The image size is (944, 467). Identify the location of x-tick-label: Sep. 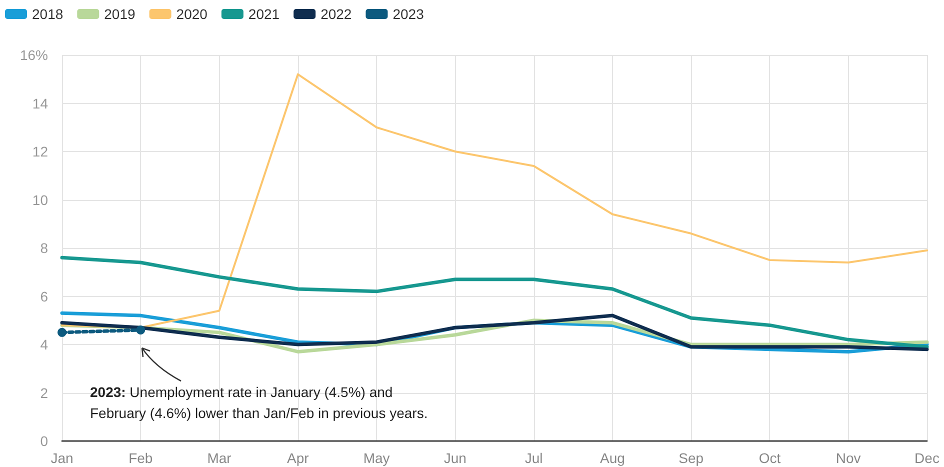
(691, 458).